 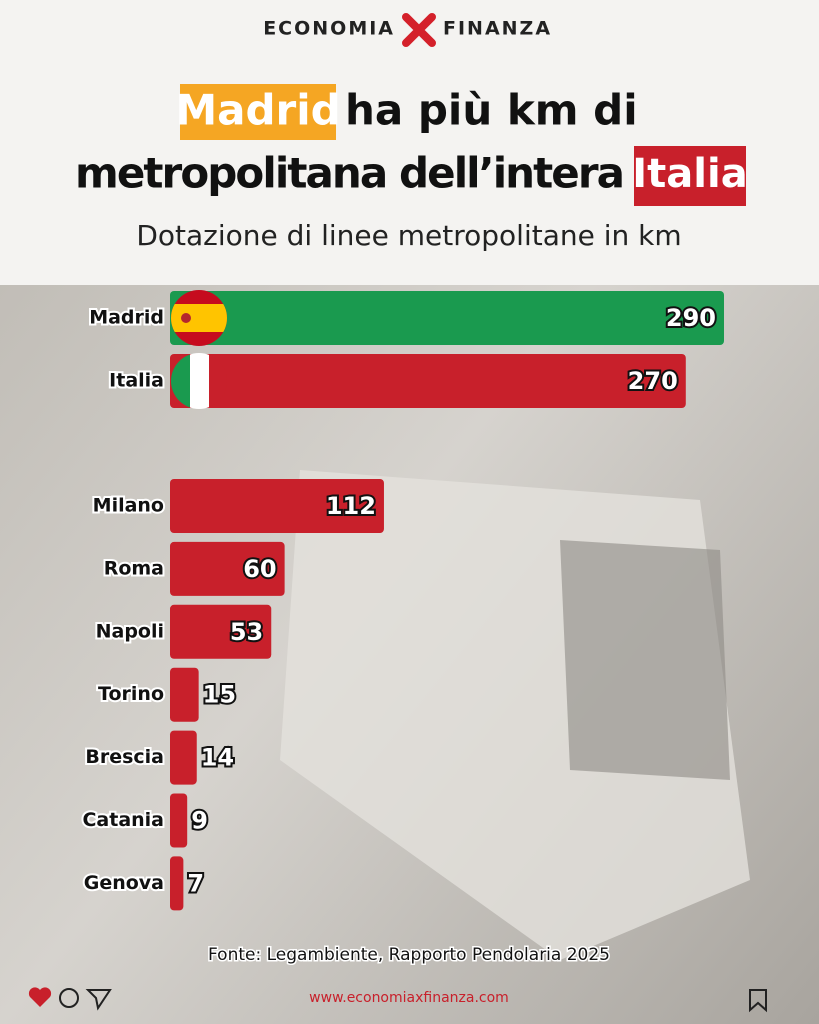 I want to click on category-label: Napoli, so click(x=130, y=631).